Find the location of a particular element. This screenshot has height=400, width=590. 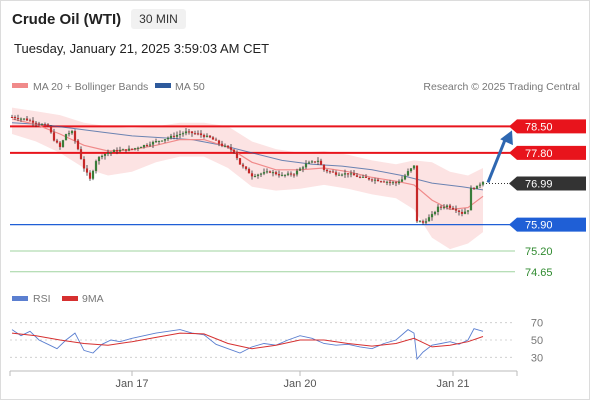

ma9-legend-label: 9MA is located at coordinates (93, 299).